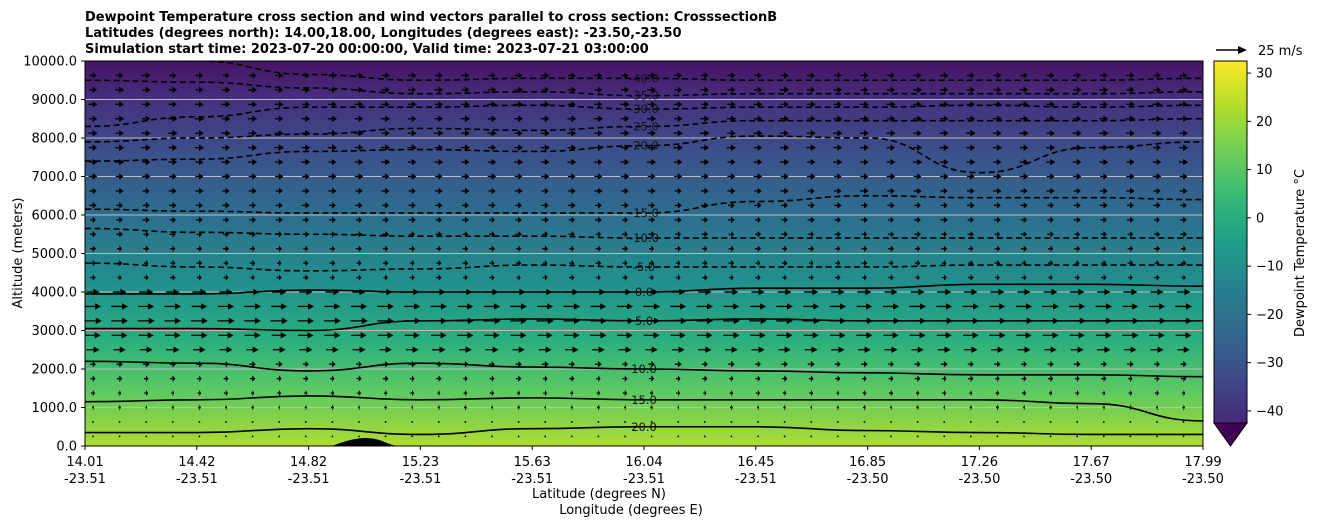 This screenshot has height=526, width=1320. What do you see at coordinates (644, 427) in the screenshot?
I see `contour-label: 20.0` at bounding box center [644, 427].